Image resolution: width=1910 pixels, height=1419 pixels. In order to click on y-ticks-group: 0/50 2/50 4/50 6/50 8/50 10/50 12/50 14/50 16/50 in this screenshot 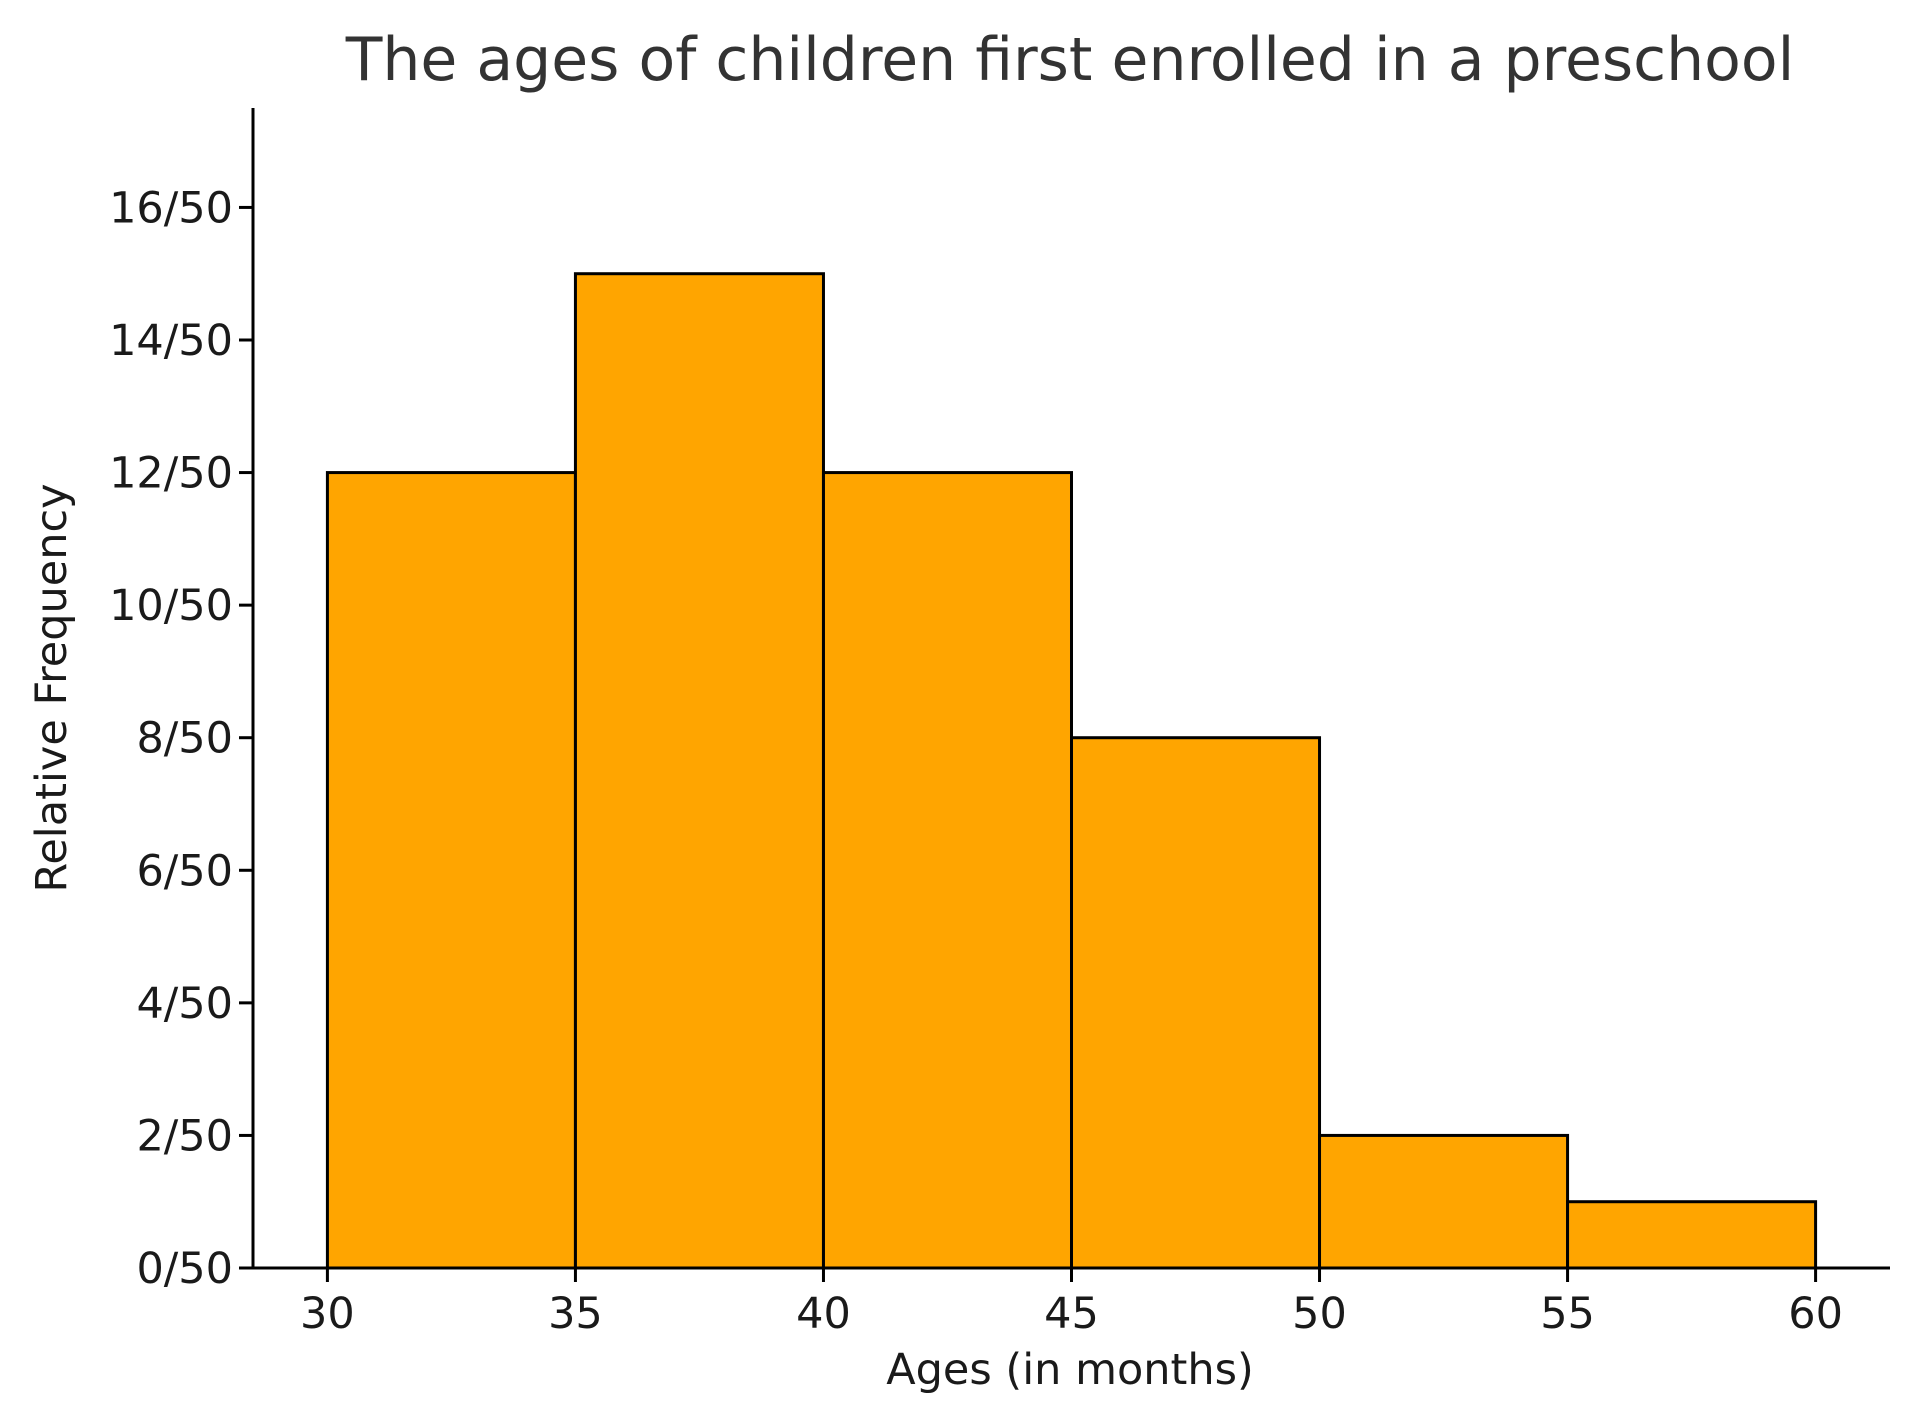, I will do `click(181, 738)`.